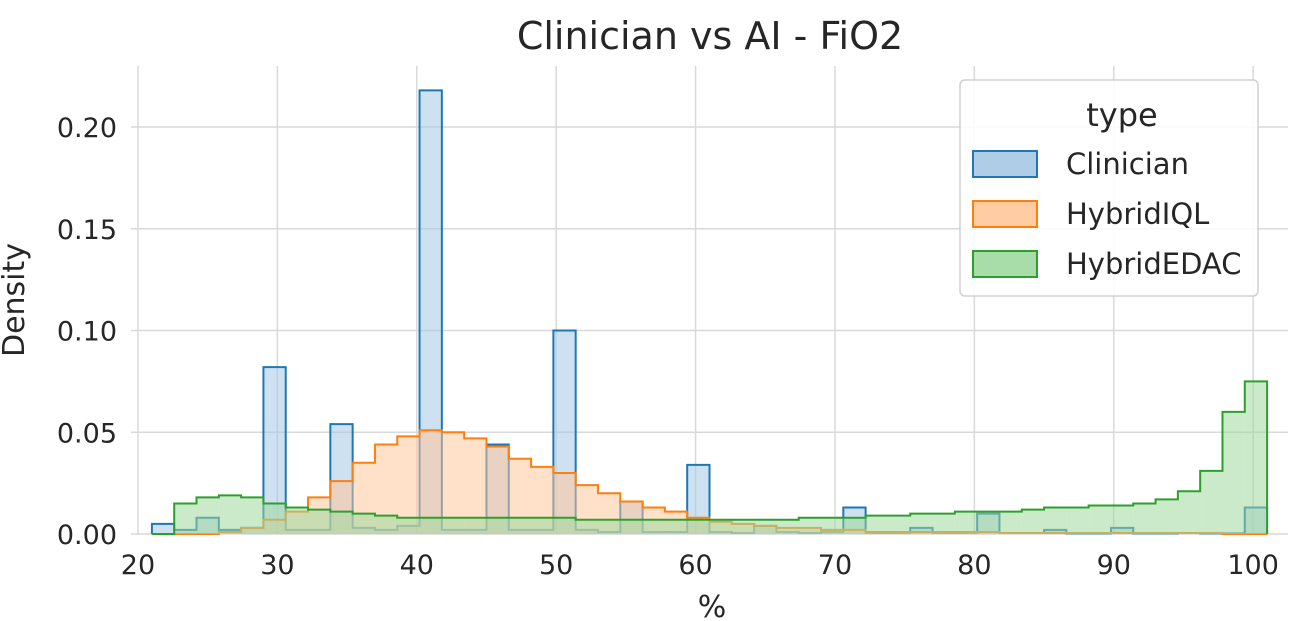  What do you see at coordinates (87, 230) in the screenshot?
I see `y-tick-label: 0.15` at bounding box center [87, 230].